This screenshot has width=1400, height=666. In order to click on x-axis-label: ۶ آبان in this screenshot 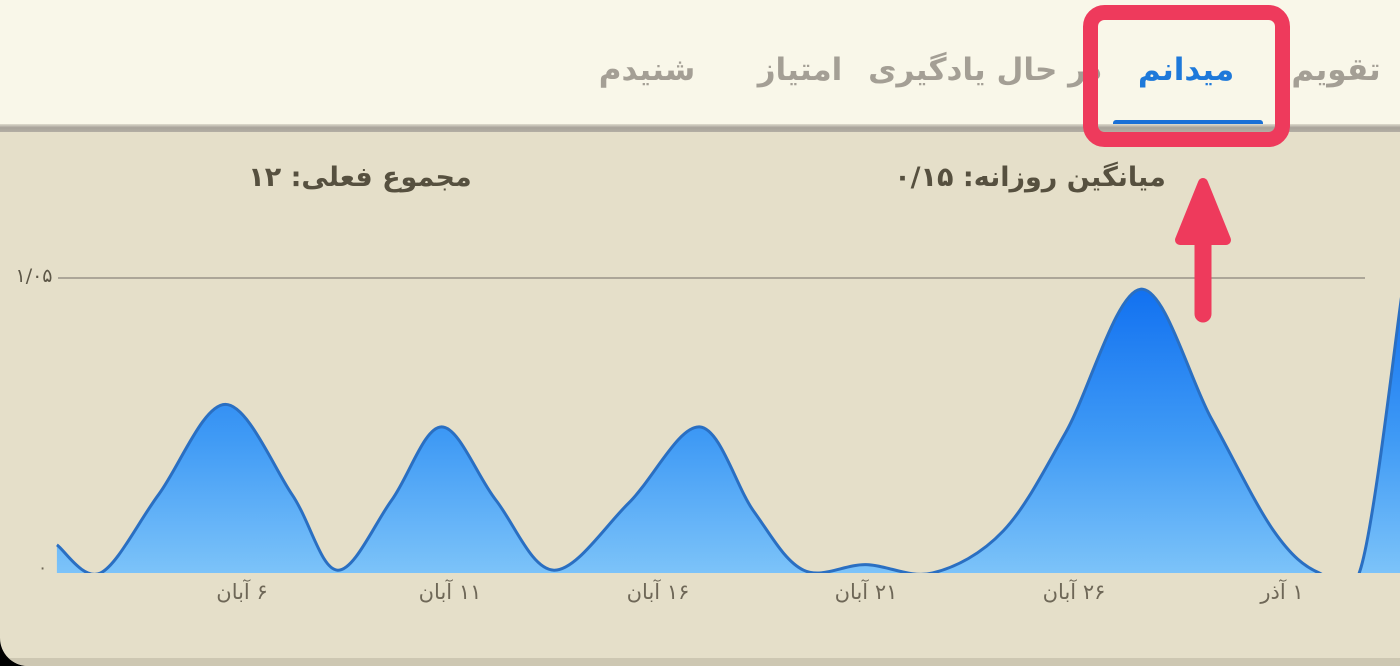, I will do `click(242, 592)`.